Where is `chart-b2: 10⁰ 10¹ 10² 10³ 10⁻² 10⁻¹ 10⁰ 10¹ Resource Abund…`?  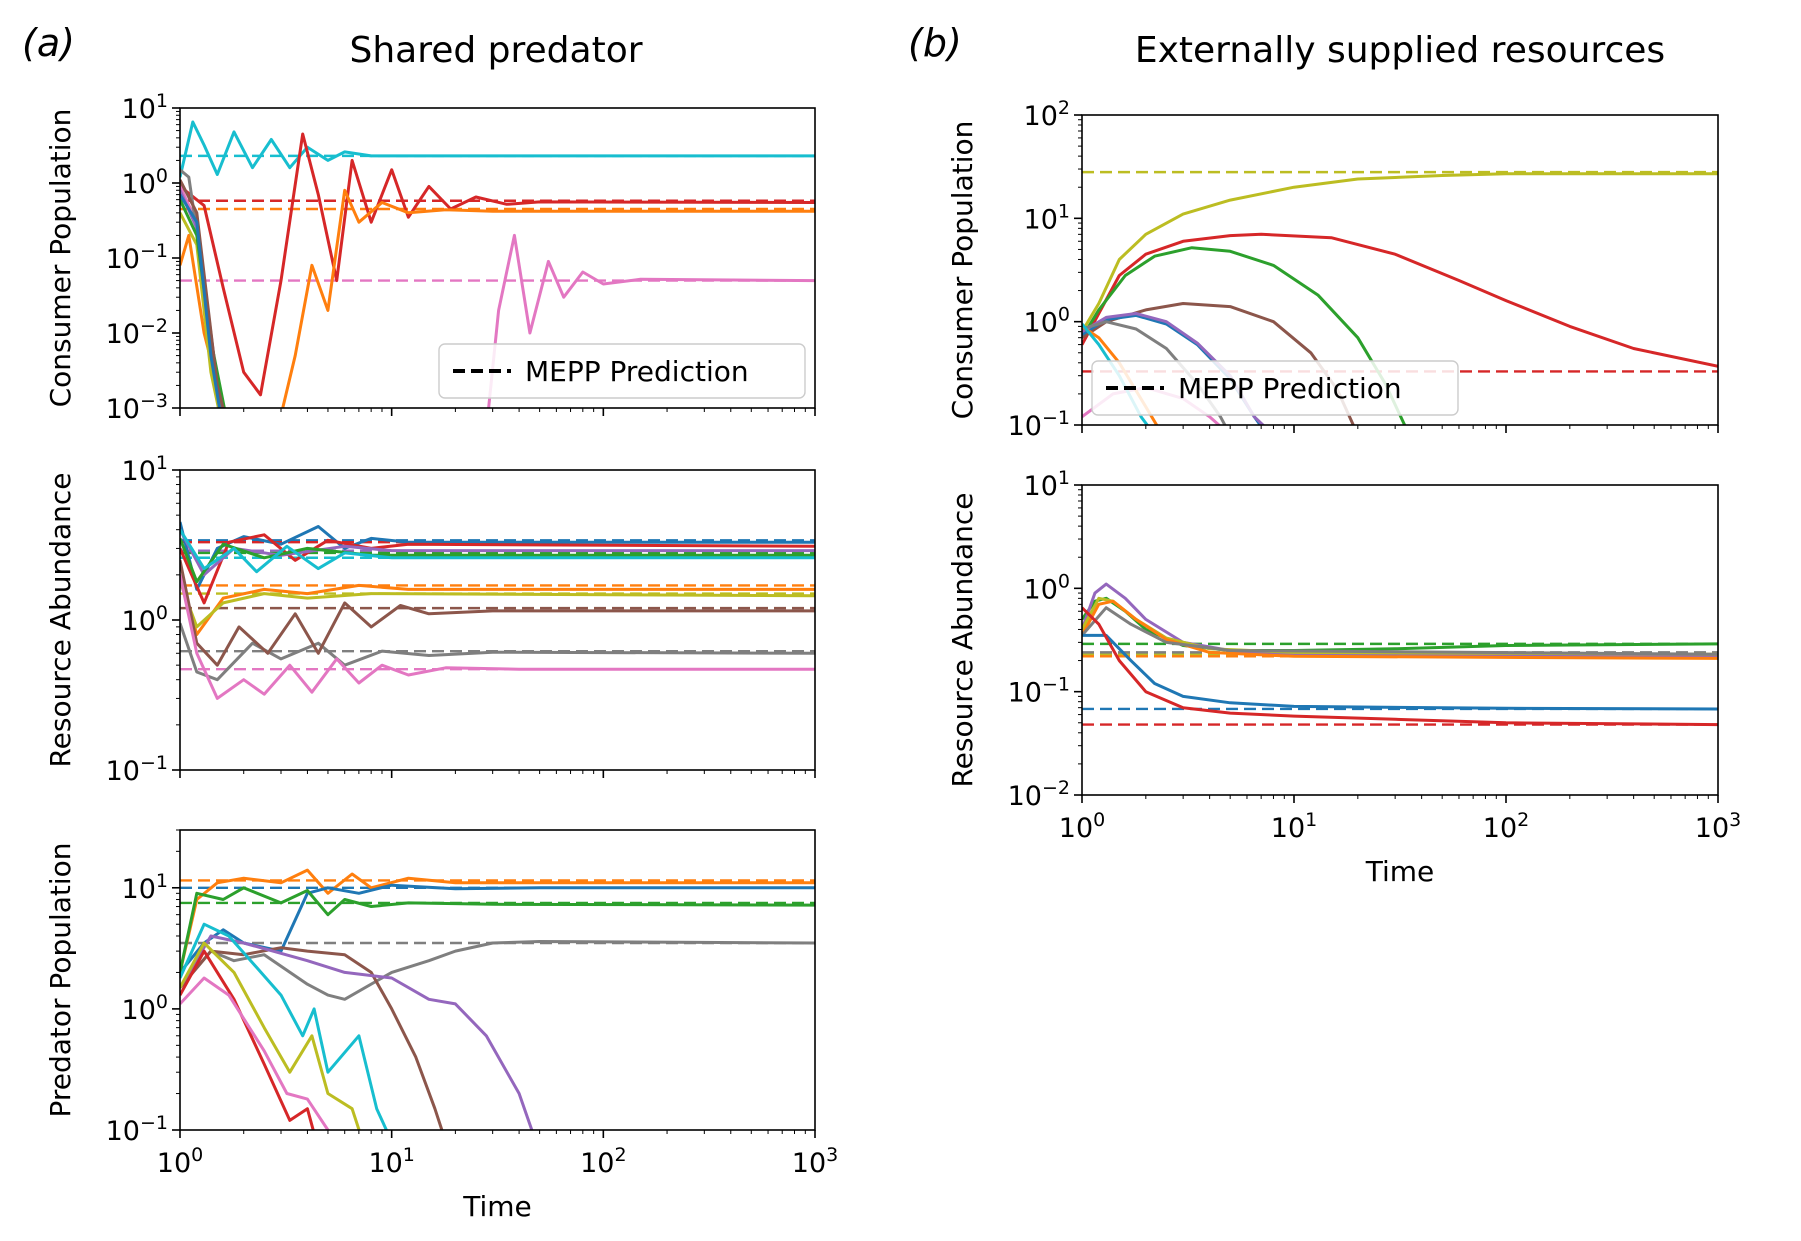 chart-b2: 10⁰ 10¹ 10² 10³ 10⁻² 10⁻¹ 10⁰ 10¹ Resource Abund… is located at coordinates (1343, 677).